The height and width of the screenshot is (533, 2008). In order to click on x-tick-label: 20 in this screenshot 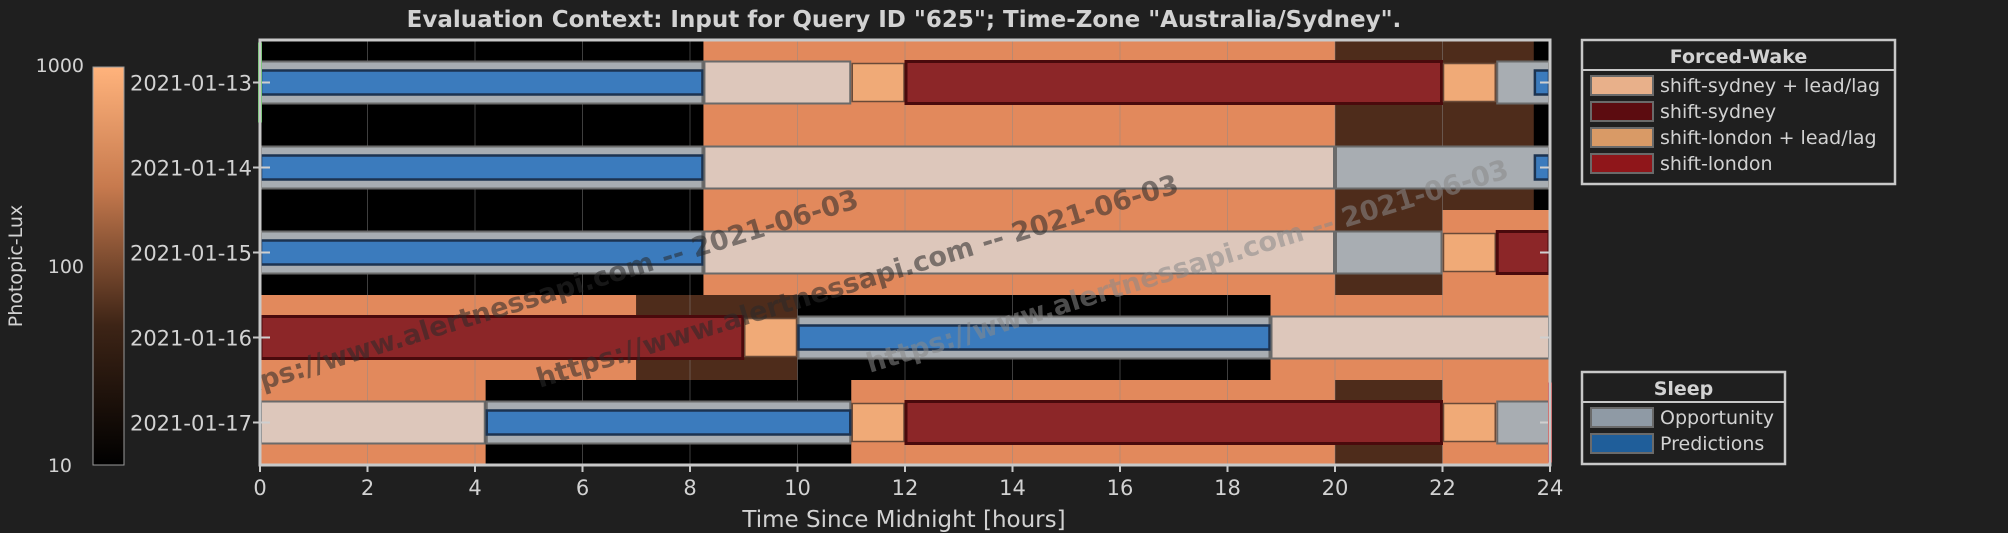, I will do `click(1335, 488)`.